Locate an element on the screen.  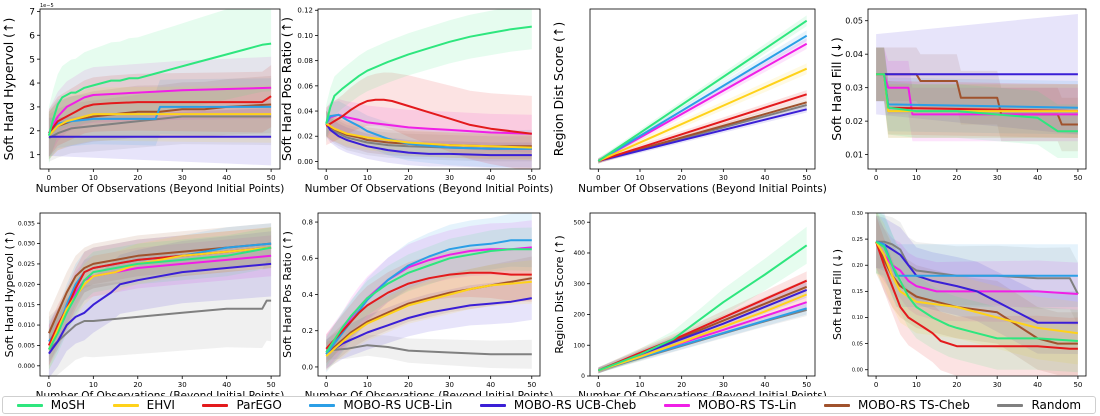
y-tick-label: 0.08 is located at coordinates (305, 61).